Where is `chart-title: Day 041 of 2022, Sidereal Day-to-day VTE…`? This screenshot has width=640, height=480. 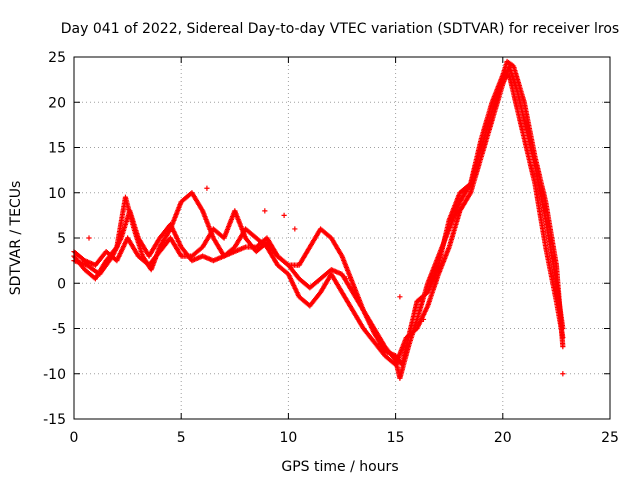 chart-title: Day 041 of 2022, Sidereal Day-to-day VTE… is located at coordinates (340, 29).